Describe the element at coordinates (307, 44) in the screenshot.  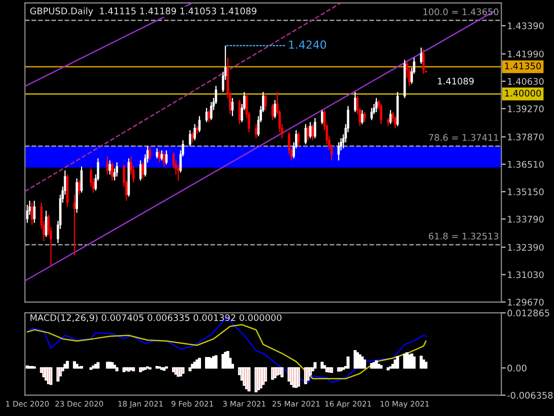
I see `annotation: 1.4240` at that location.